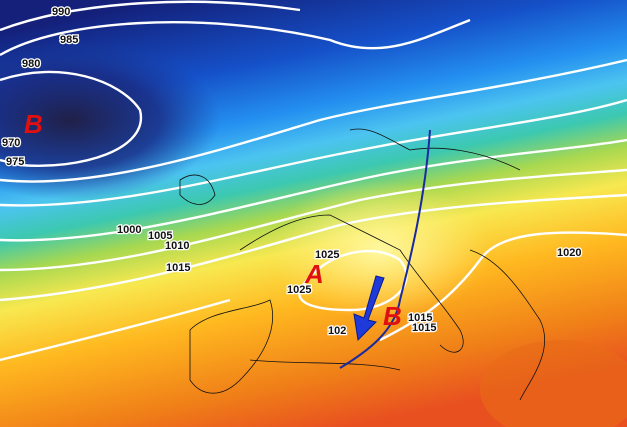 The height and width of the screenshot is (427, 627). Describe the element at coordinates (15, 162) in the screenshot. I see `isobar-label: 975` at that location.